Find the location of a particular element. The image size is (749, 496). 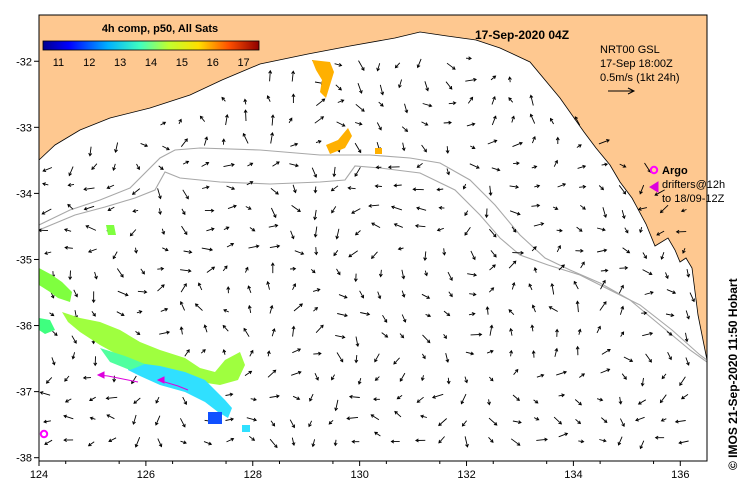

sst-patch-blue is located at coordinates (215, 418).